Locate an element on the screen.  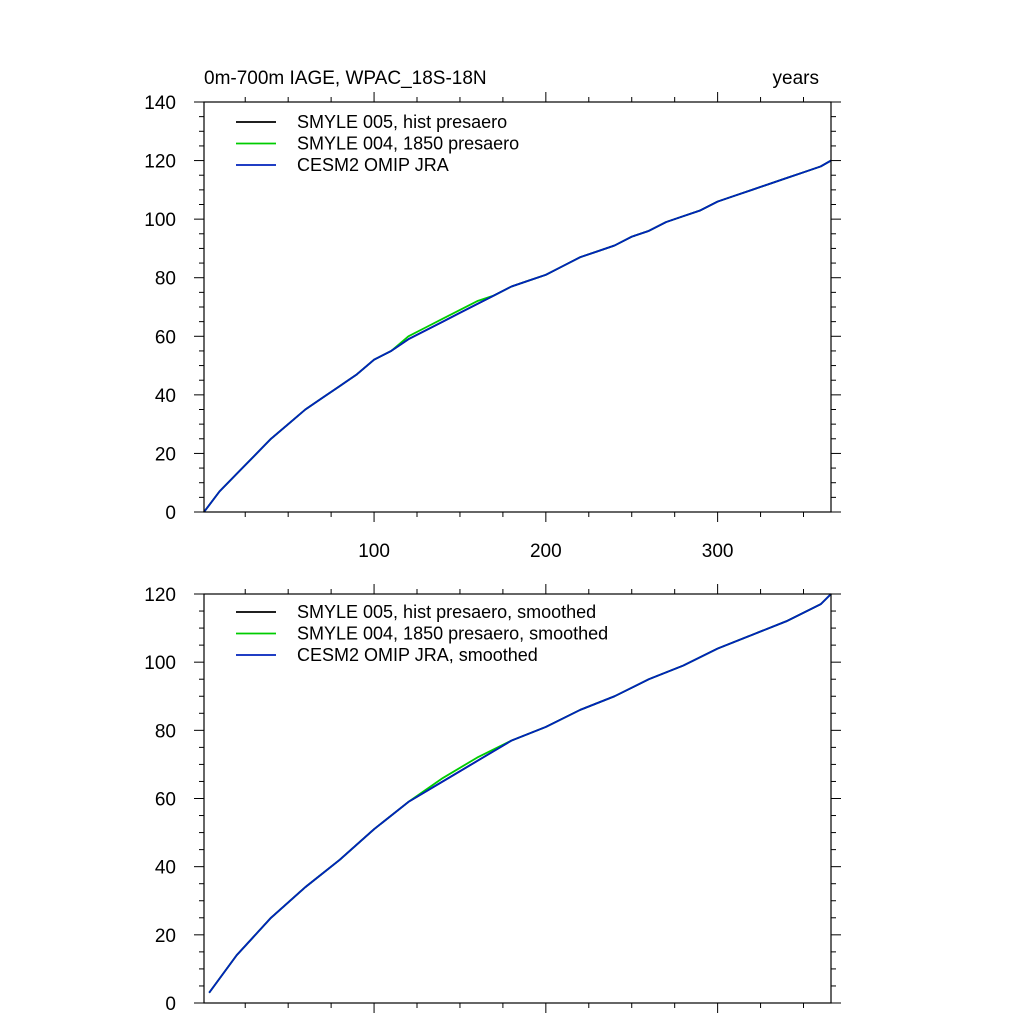
legend-label: SMYLE 004, 1850 presaero, smoothed is located at coordinates (452, 634).